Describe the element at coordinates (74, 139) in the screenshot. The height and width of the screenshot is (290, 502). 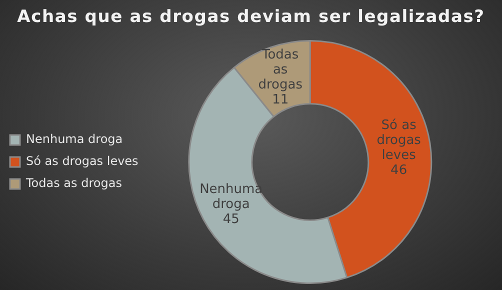
I see `legend-label: Nenhuma droga` at that location.